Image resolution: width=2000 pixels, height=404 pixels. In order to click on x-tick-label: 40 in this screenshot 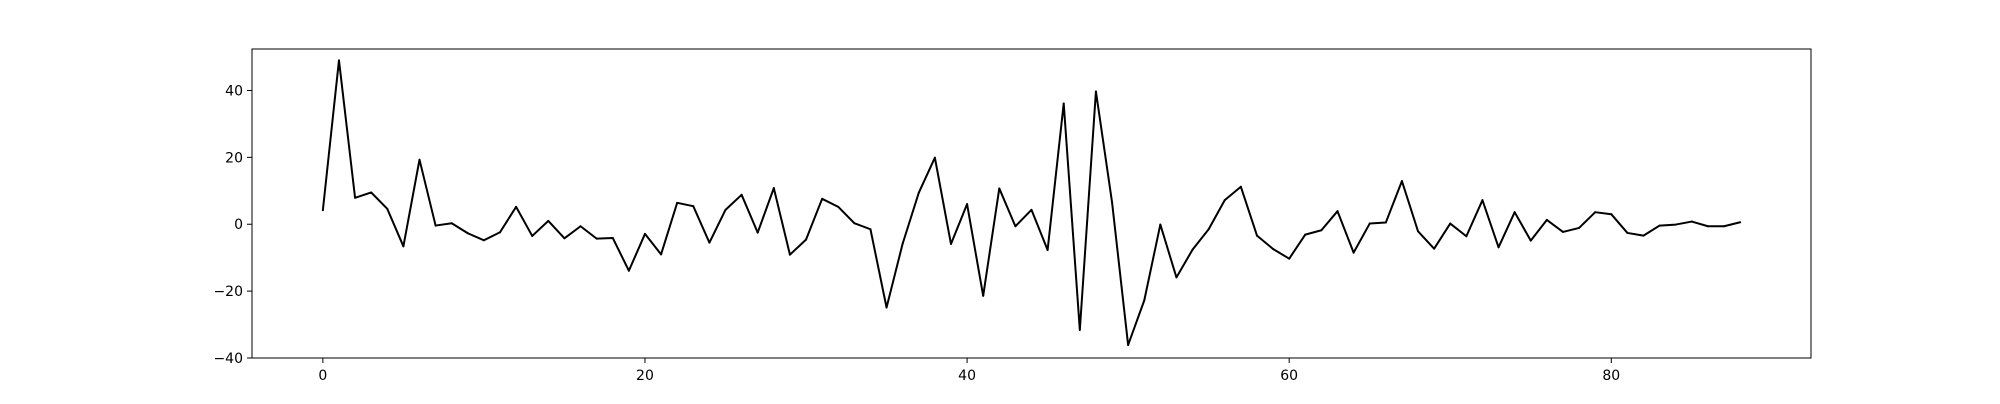, I will do `click(967, 376)`.